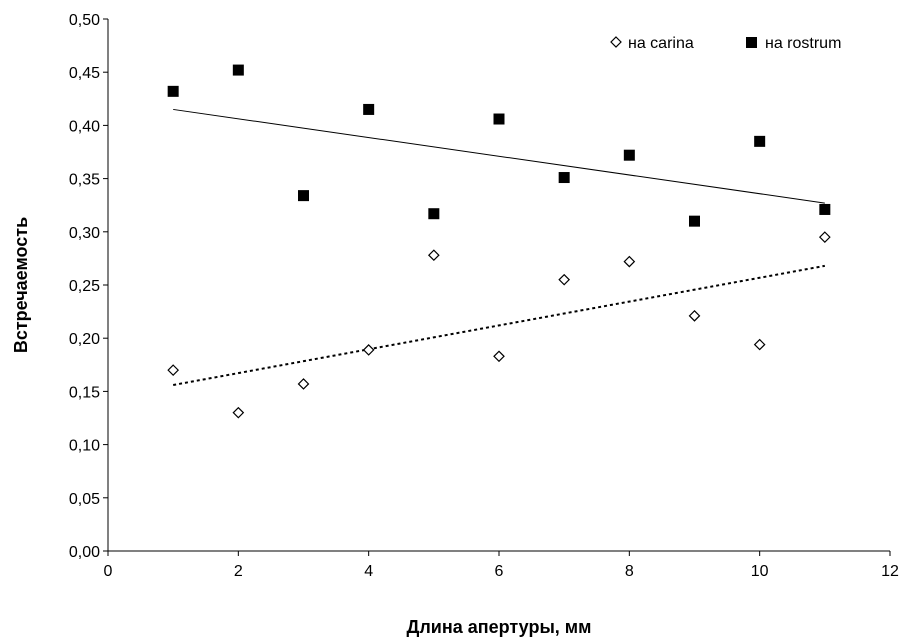 The height and width of the screenshot is (641, 901). Describe the element at coordinates (499, 325) in the screenshot. I see `trendline-carina` at that location.